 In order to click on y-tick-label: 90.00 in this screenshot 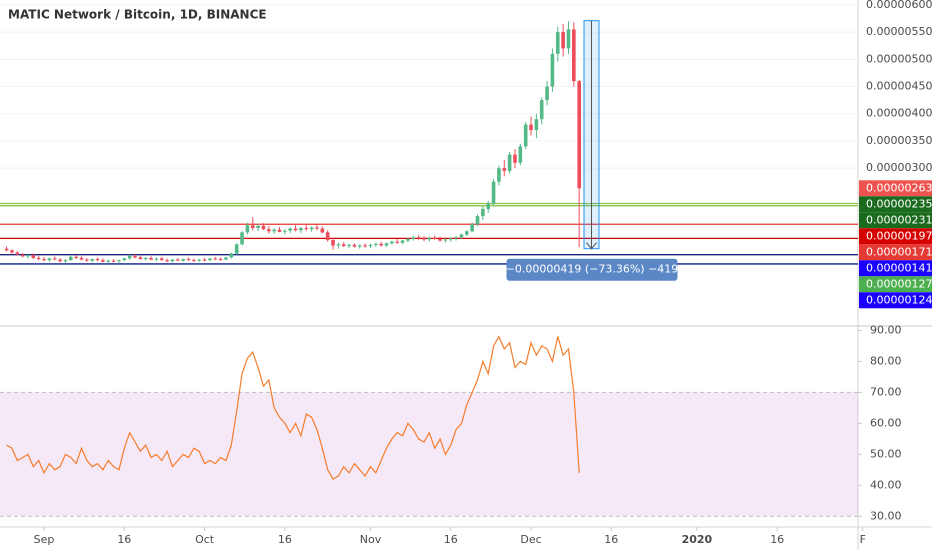, I will do `click(886, 329)`.